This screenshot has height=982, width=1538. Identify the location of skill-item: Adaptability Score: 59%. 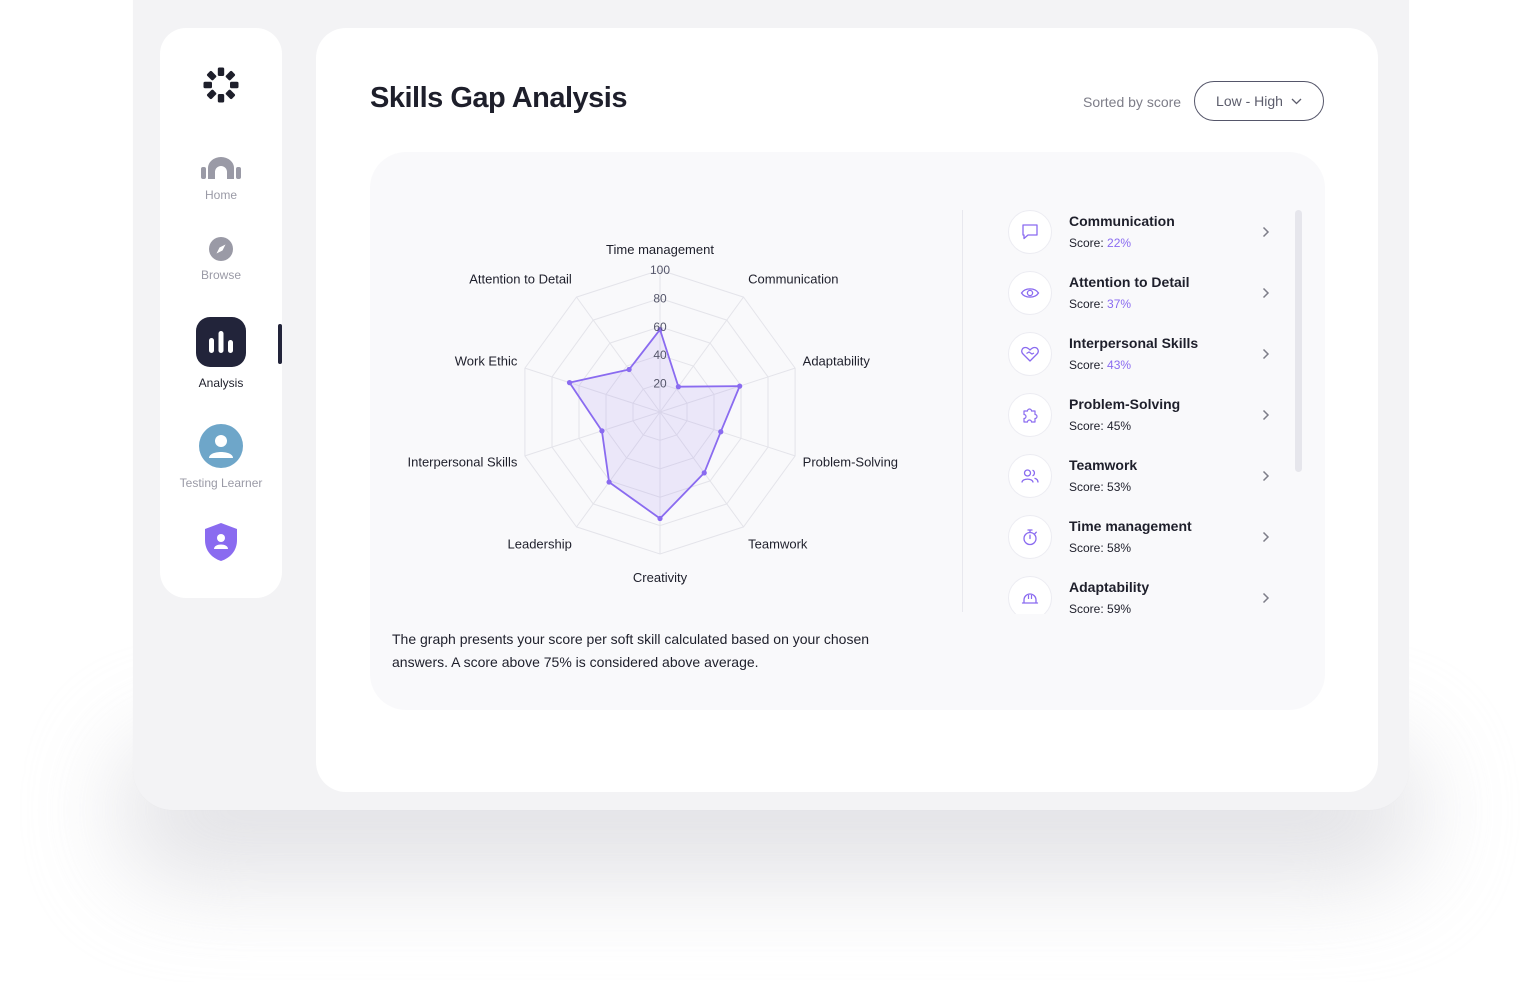
(1142, 591).